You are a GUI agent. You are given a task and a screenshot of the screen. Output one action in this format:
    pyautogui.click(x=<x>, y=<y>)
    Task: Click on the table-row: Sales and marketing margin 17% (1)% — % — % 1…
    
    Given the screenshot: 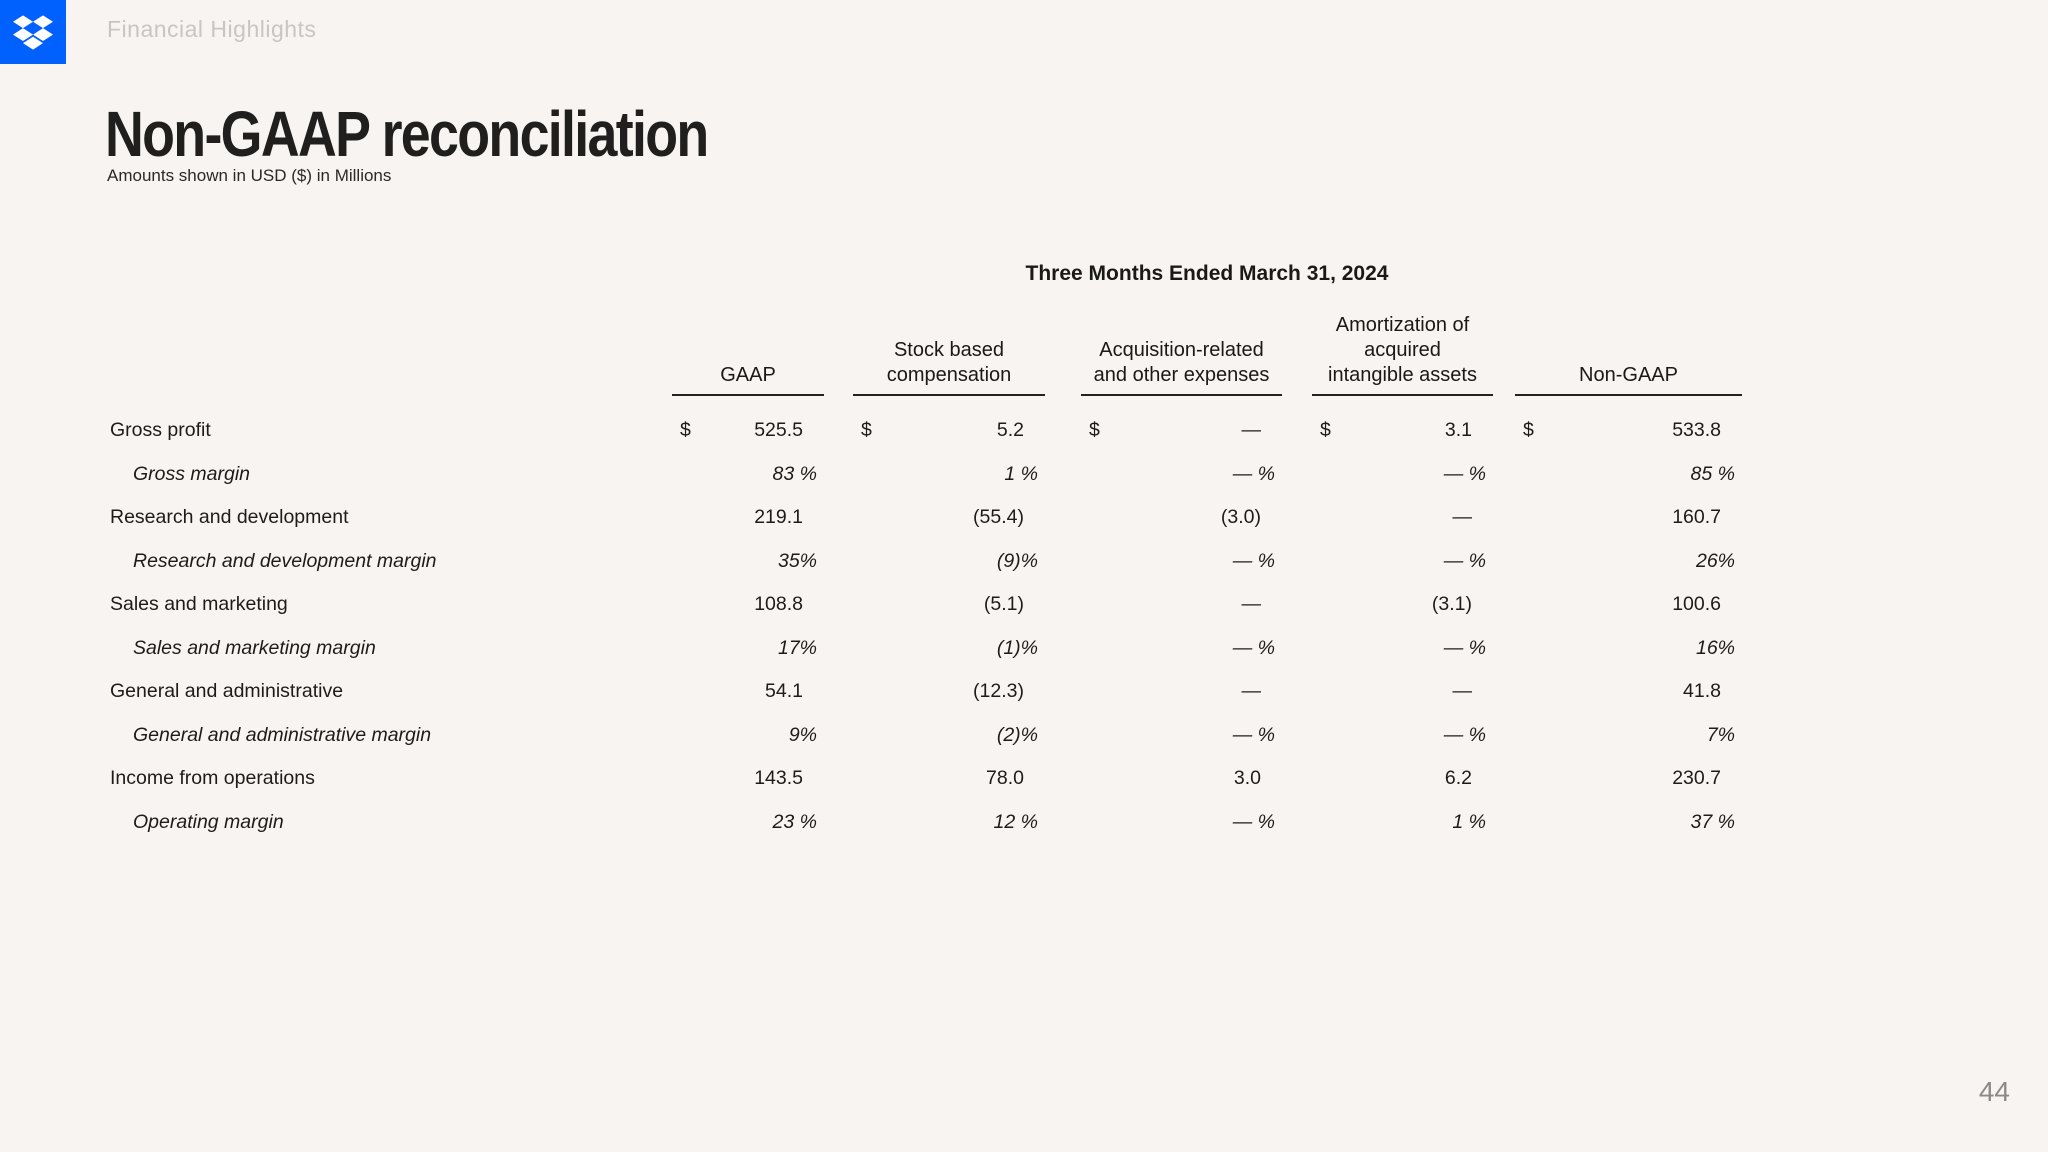 What is the action you would take?
    pyautogui.click(x=926, y=649)
    